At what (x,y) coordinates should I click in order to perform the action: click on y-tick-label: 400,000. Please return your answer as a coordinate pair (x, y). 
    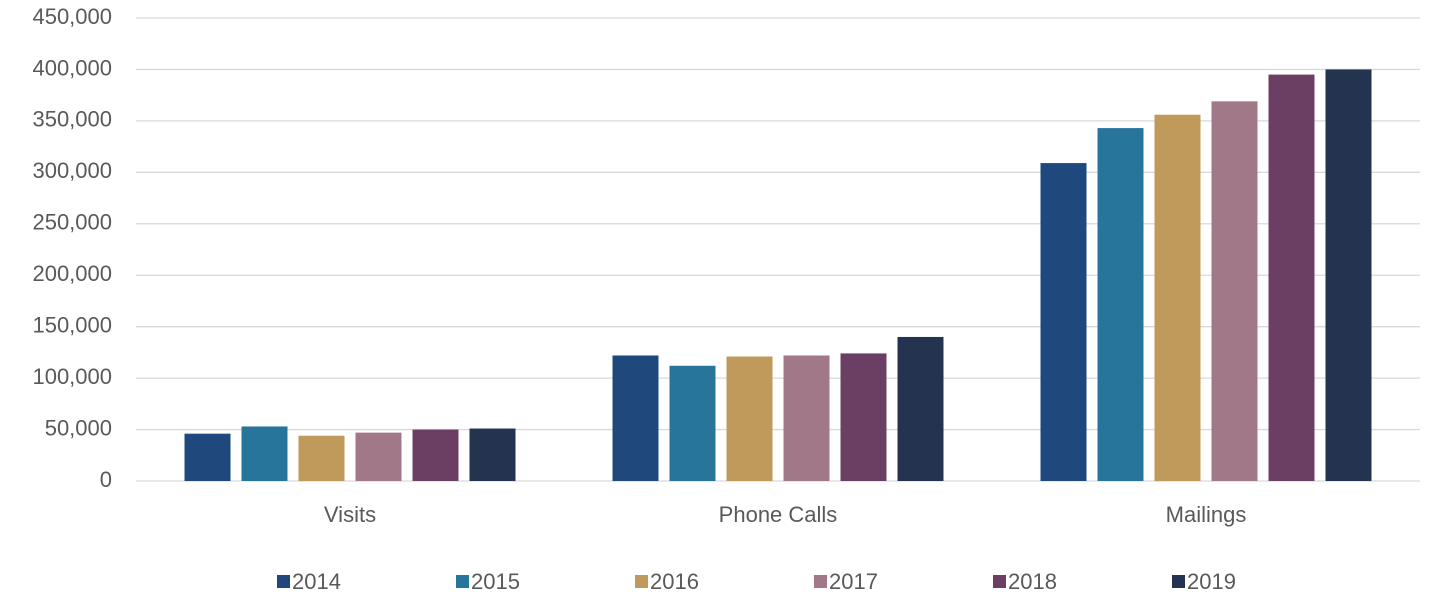
    Looking at the image, I should click on (72, 67).